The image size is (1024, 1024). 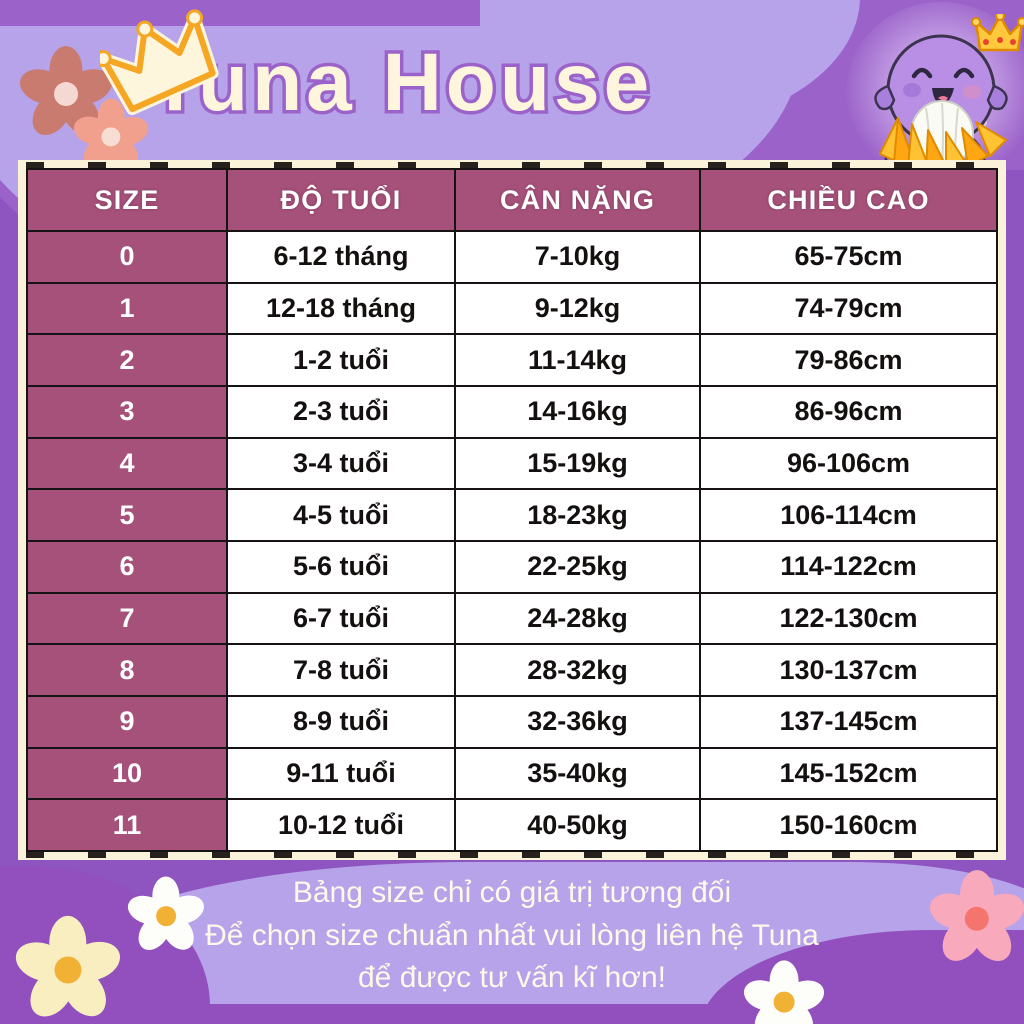 I want to click on cell-size: 6, so click(x=127, y=566).